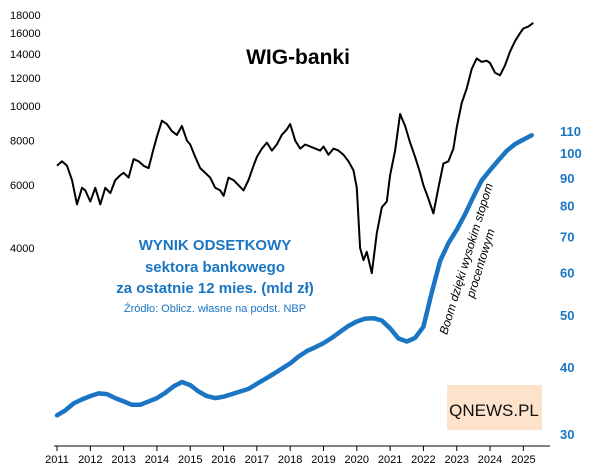 Image resolution: width=597 pixels, height=469 pixels. What do you see at coordinates (57, 460) in the screenshot?
I see `x-axis-tick-label: 2011` at bounding box center [57, 460].